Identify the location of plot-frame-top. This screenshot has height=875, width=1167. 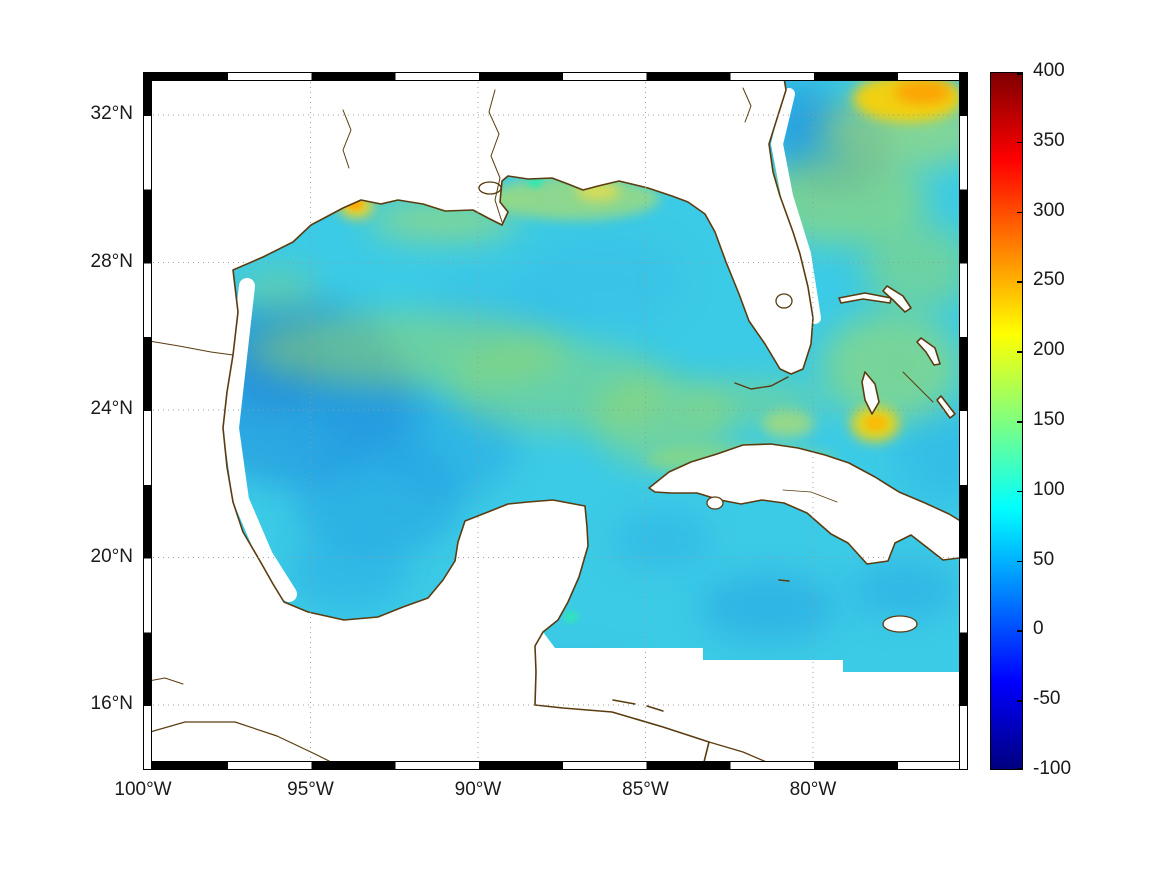
(555, 76).